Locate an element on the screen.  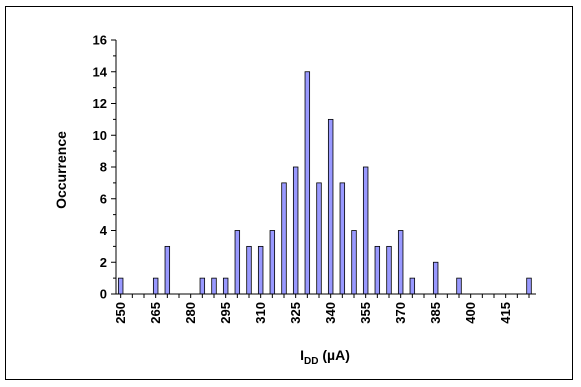
x-tick-label: 340 is located at coordinates (330, 313).